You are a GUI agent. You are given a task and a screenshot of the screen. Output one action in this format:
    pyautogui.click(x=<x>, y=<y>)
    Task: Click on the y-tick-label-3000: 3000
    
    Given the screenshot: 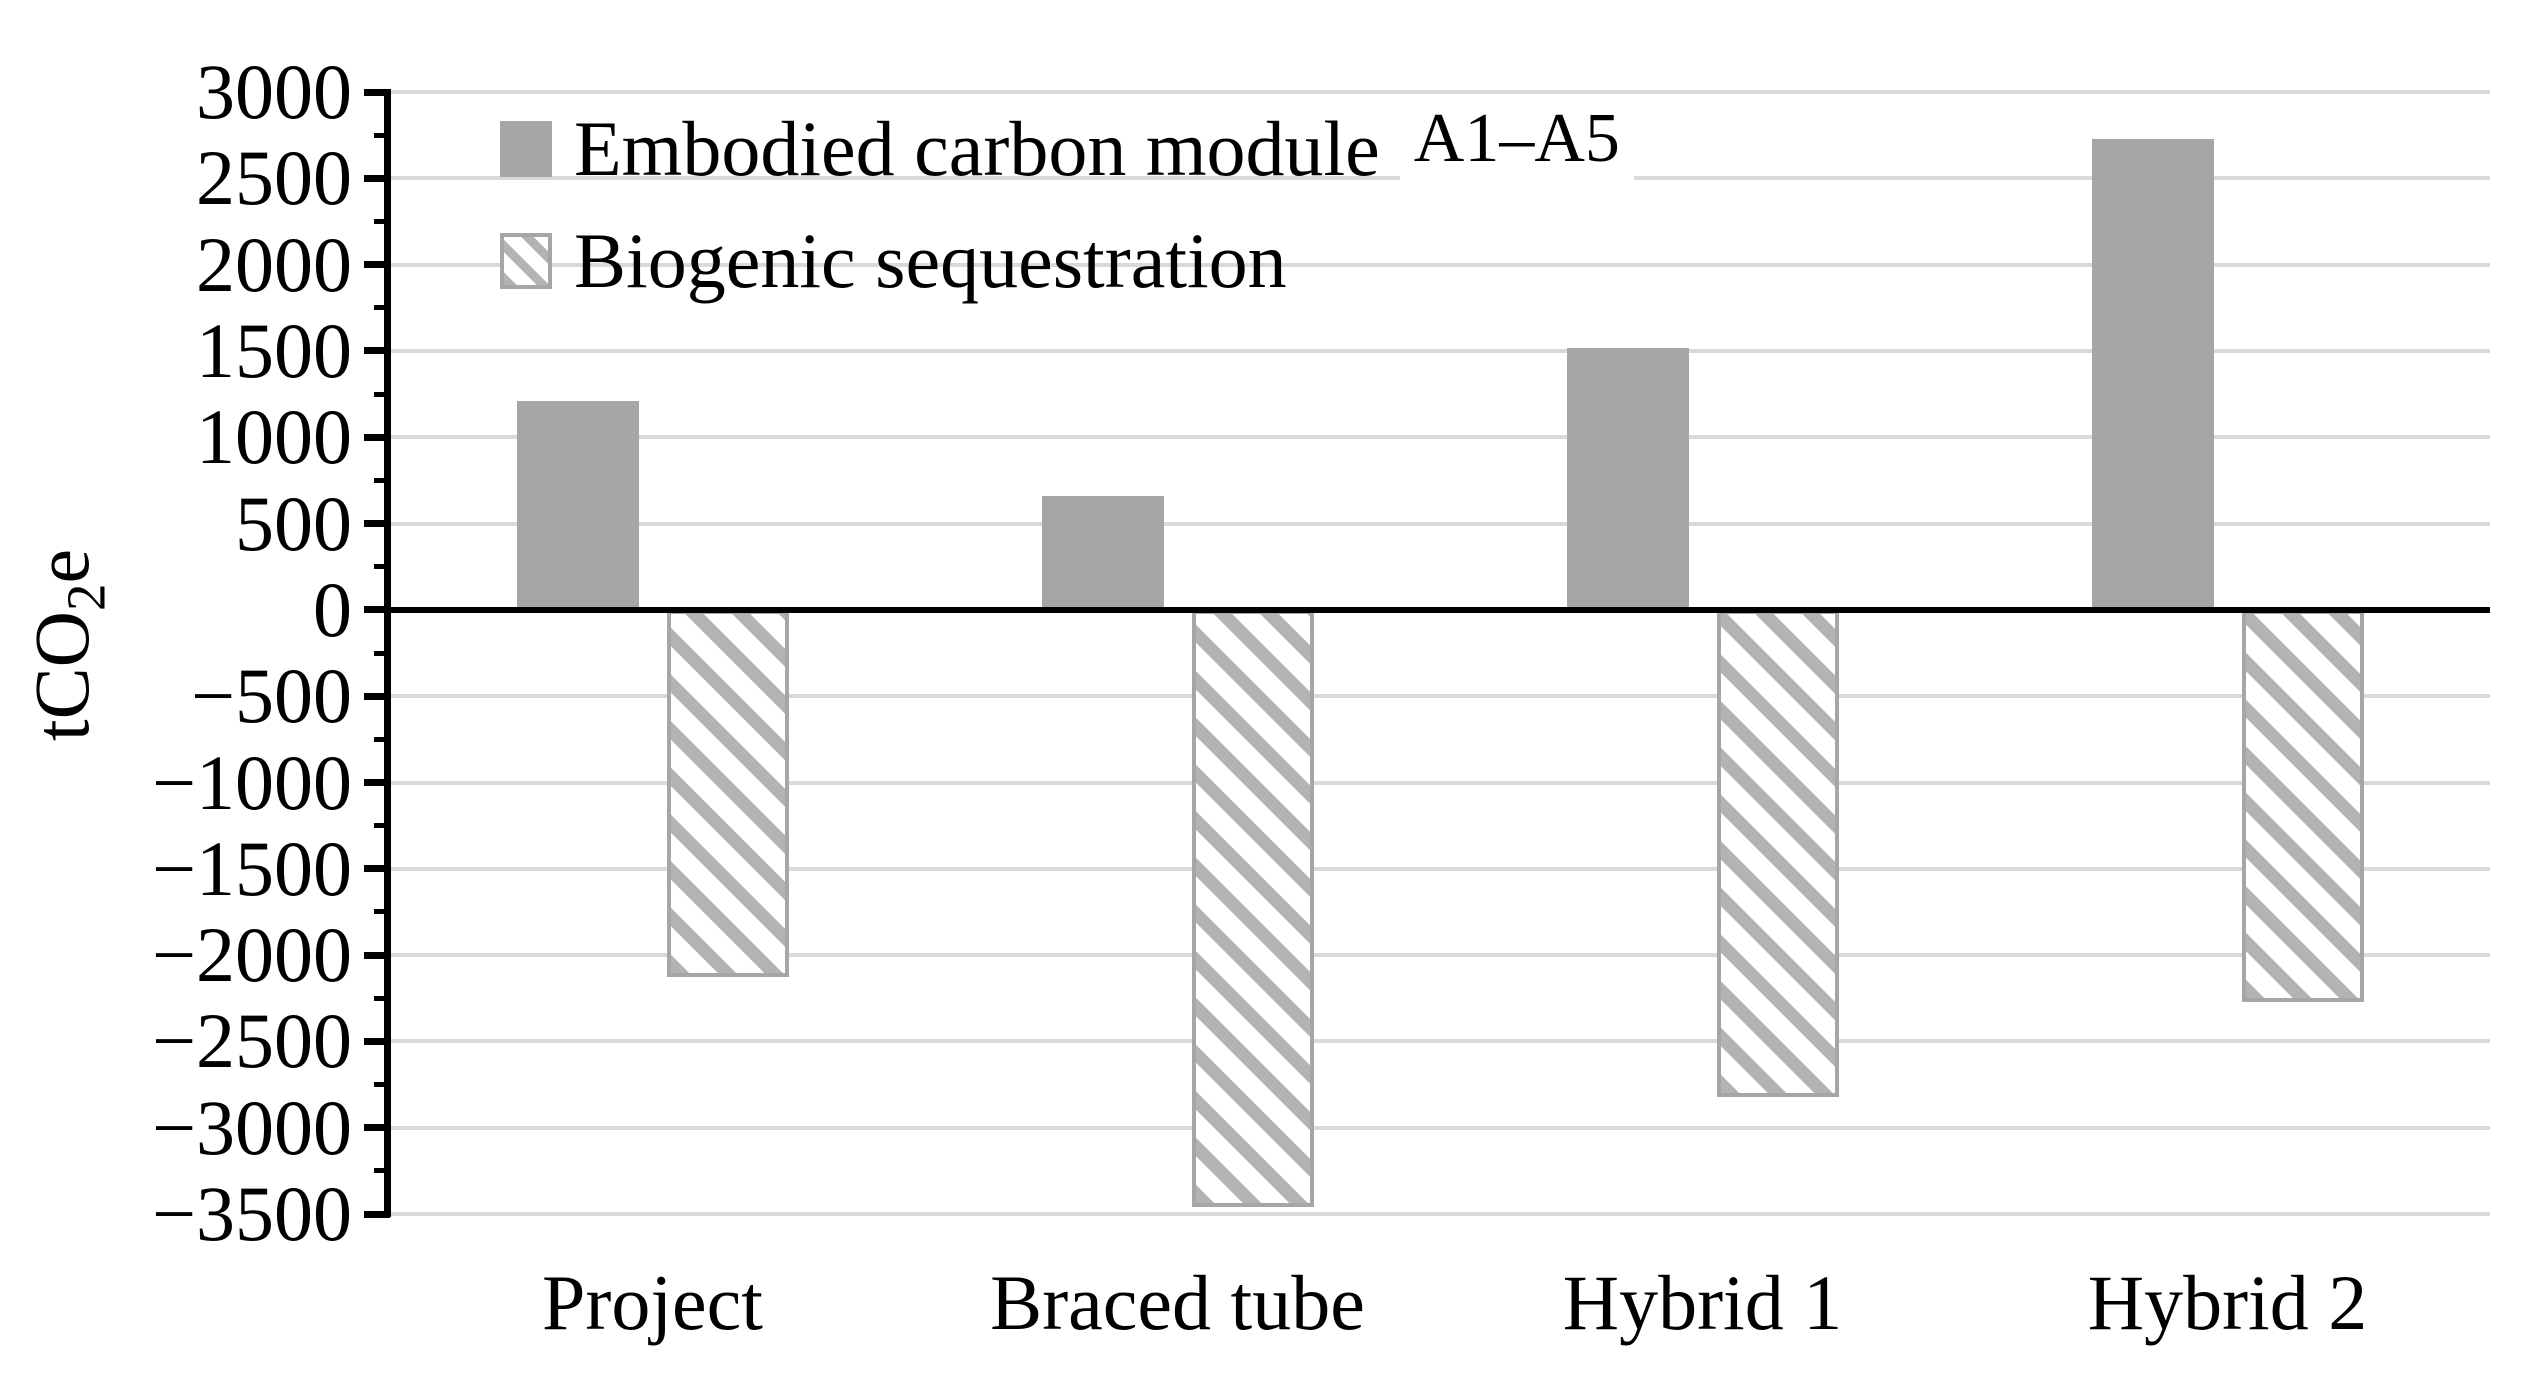 What is the action you would take?
    pyautogui.click(x=274, y=91)
    